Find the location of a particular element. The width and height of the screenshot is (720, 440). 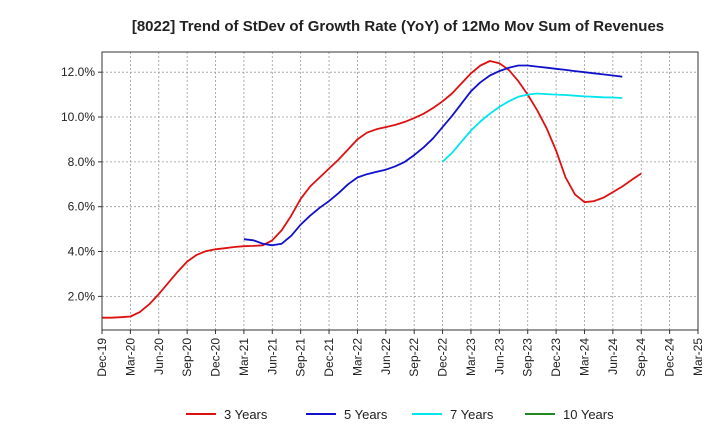

x-tick-label: Mar-24 is located at coordinates (584, 357).